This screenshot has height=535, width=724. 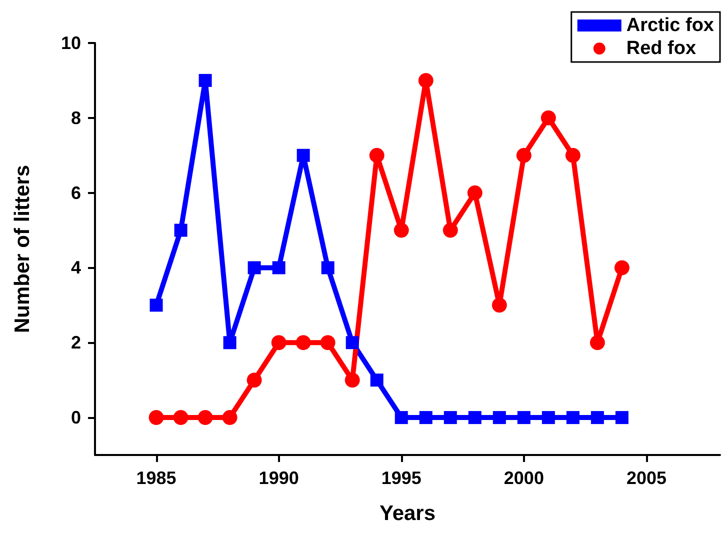 I want to click on y-tick-label: 0, so click(x=75, y=418).